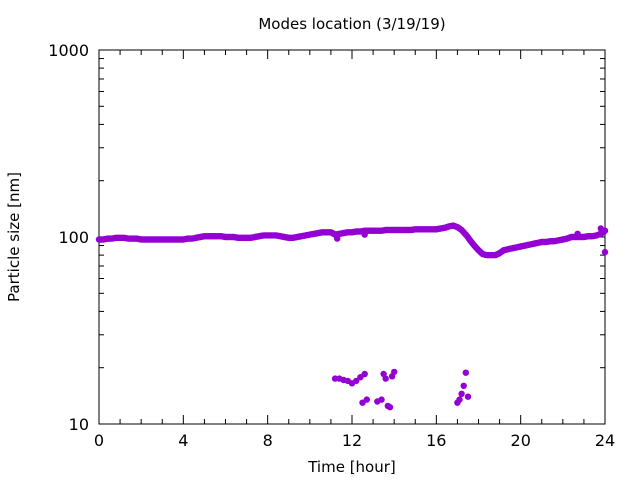  Describe the element at coordinates (352, 440) in the screenshot. I see `x-tick-label: 12` at that location.